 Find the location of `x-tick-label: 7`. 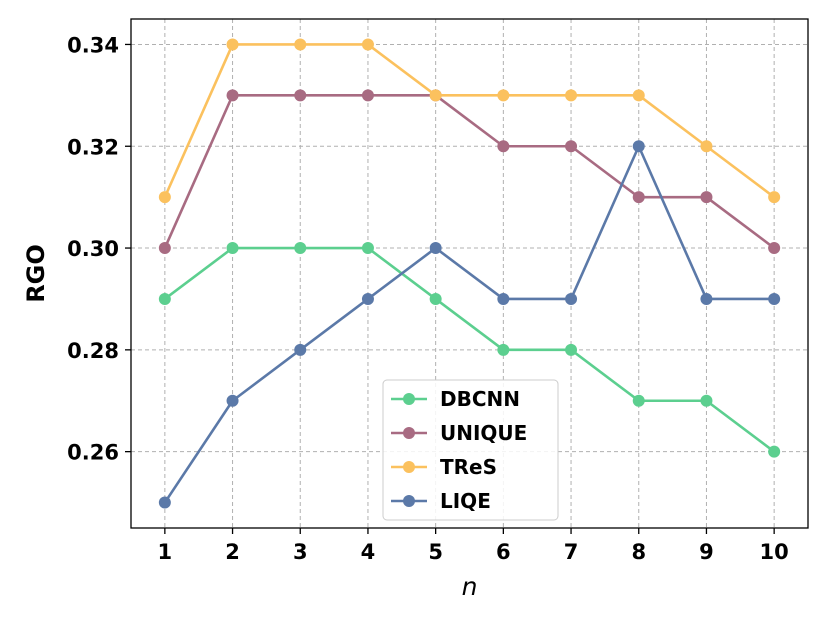

x-tick-label: 7 is located at coordinates (571, 552).